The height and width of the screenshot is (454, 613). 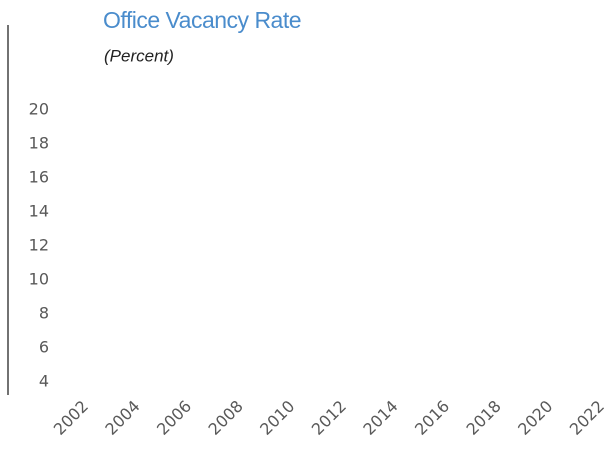 What do you see at coordinates (39, 245) in the screenshot?
I see `y-tick-label: 12` at bounding box center [39, 245].